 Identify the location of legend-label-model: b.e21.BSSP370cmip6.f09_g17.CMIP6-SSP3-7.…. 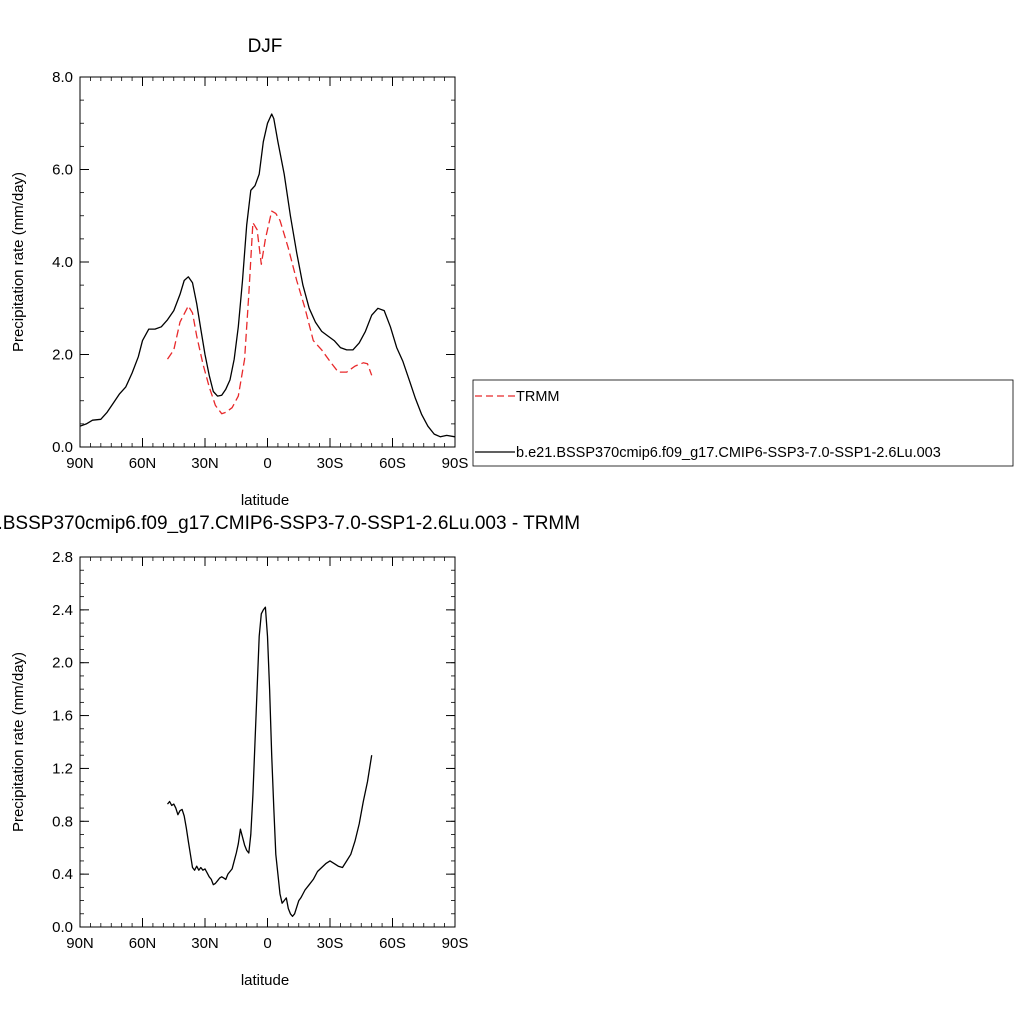
(728, 453).